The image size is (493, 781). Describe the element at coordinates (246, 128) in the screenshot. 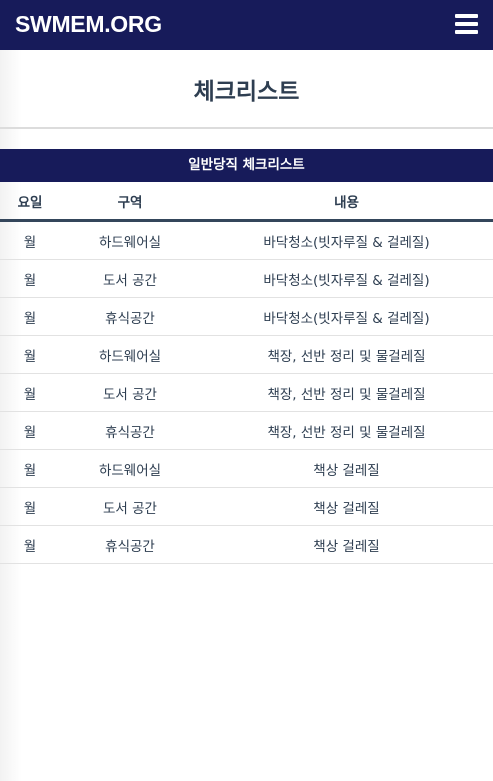

I see `title-divider` at that location.